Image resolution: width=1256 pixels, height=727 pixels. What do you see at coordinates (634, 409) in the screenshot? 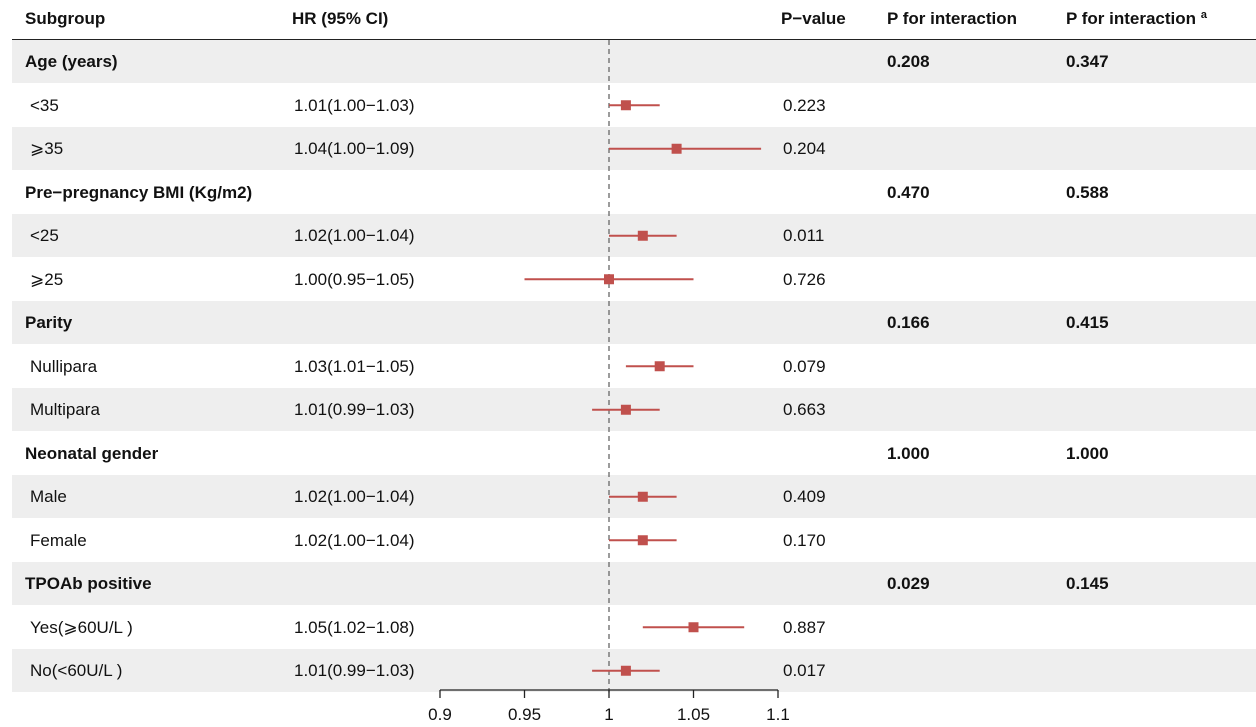
I see `subgroup-row: Multipara 1.01(0.99−1.03) 0.663` at bounding box center [634, 409].